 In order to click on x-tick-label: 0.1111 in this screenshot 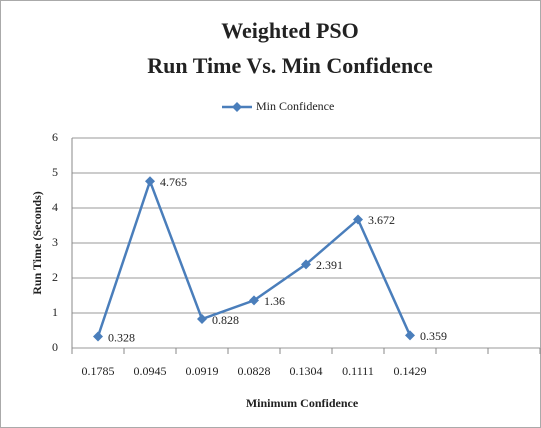, I will do `click(358, 371)`.